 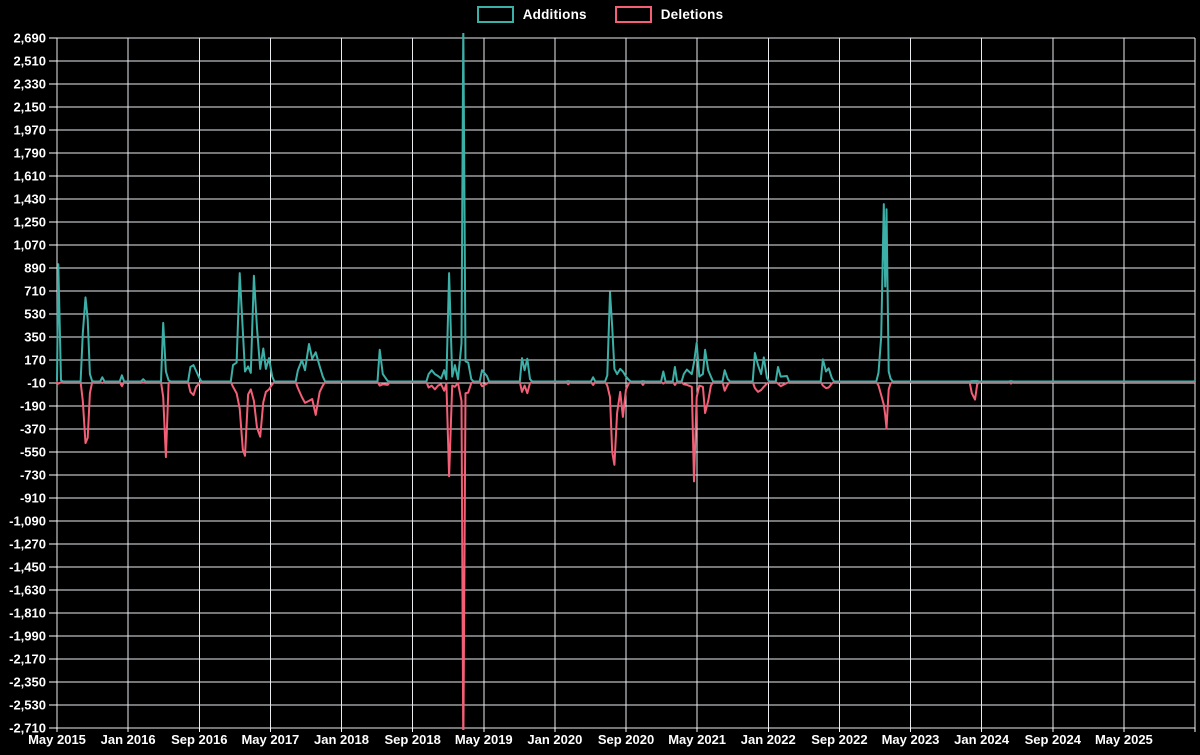 What do you see at coordinates (27, 728) in the screenshot?
I see `y-tick-label: -2,710` at bounding box center [27, 728].